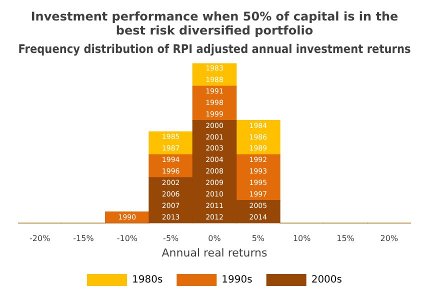 The height and width of the screenshot is (304, 429). I want to click on legend-label: 2000s, so click(326, 280).